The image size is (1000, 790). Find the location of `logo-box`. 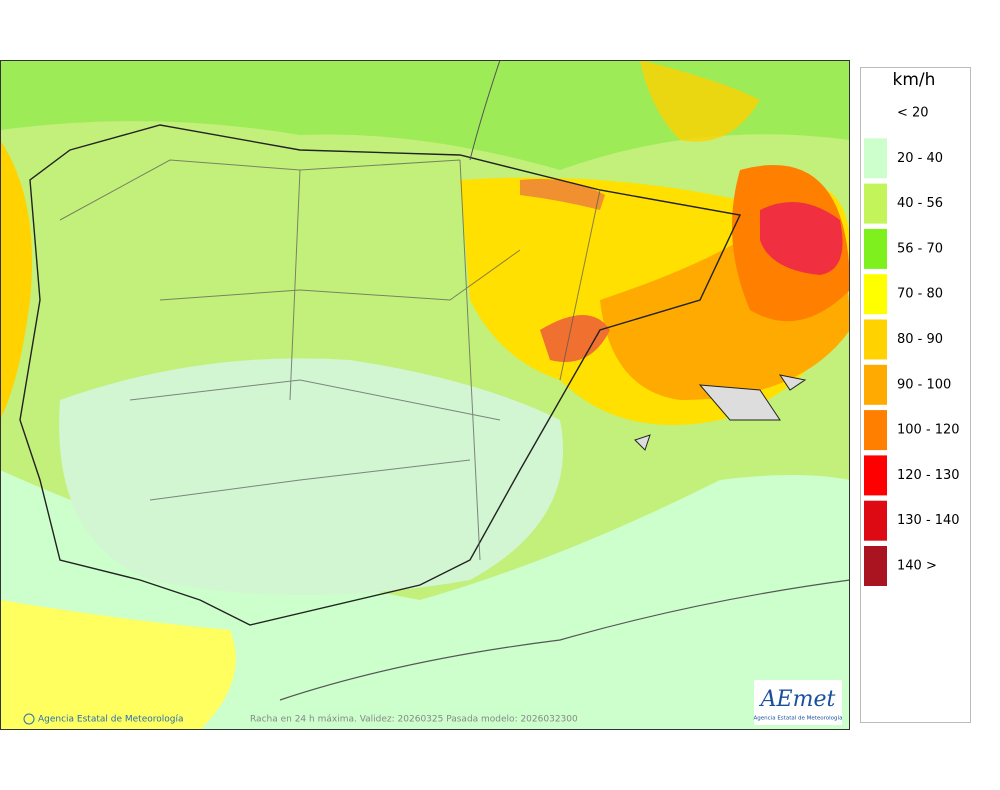

logo-box is located at coordinates (798, 702).